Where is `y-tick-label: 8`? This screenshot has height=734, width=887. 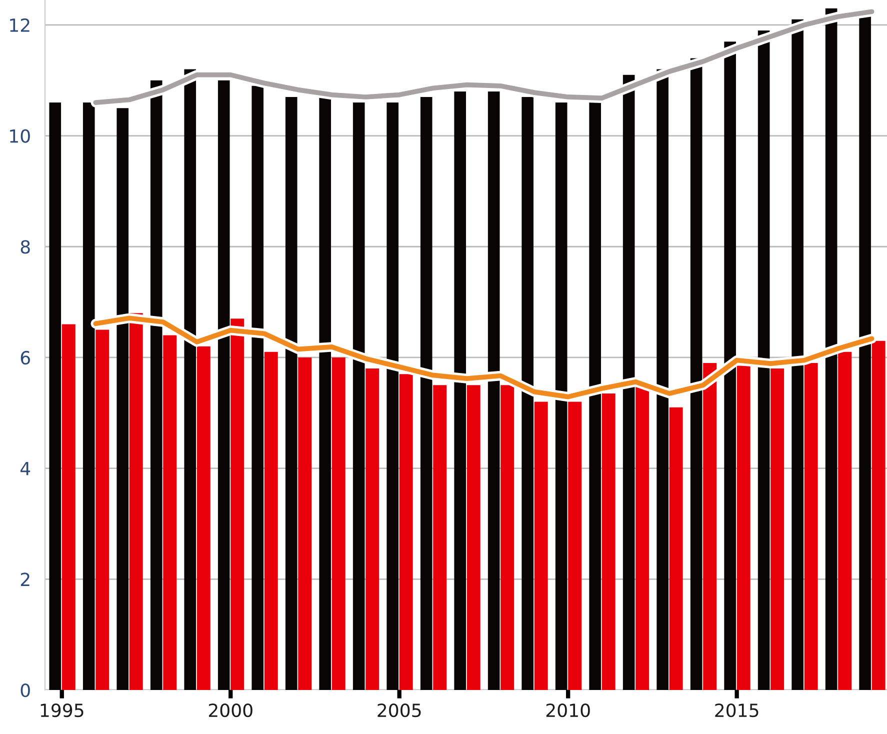 y-tick-label: 8 is located at coordinates (25, 247).